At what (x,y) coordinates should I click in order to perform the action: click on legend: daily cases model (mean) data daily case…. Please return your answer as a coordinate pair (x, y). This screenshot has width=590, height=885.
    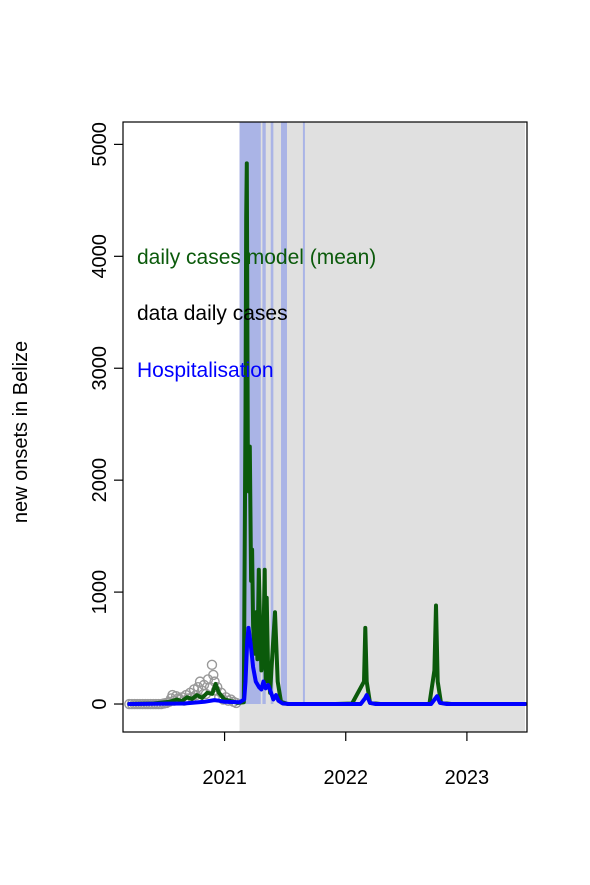
    Looking at the image, I should click on (256, 314).